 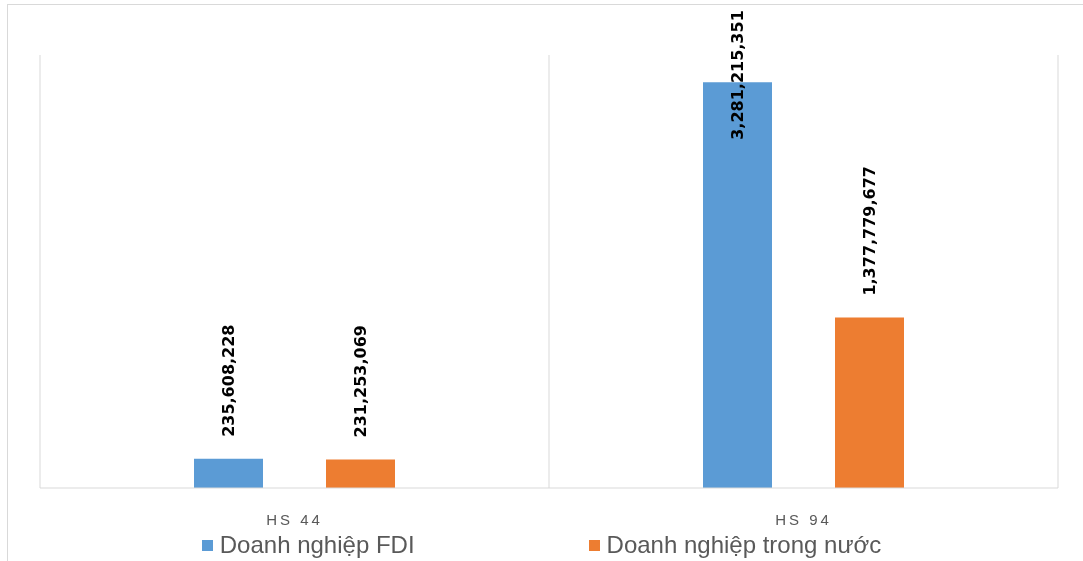 I want to click on data-label: 3,281,215,351, so click(x=737, y=75).